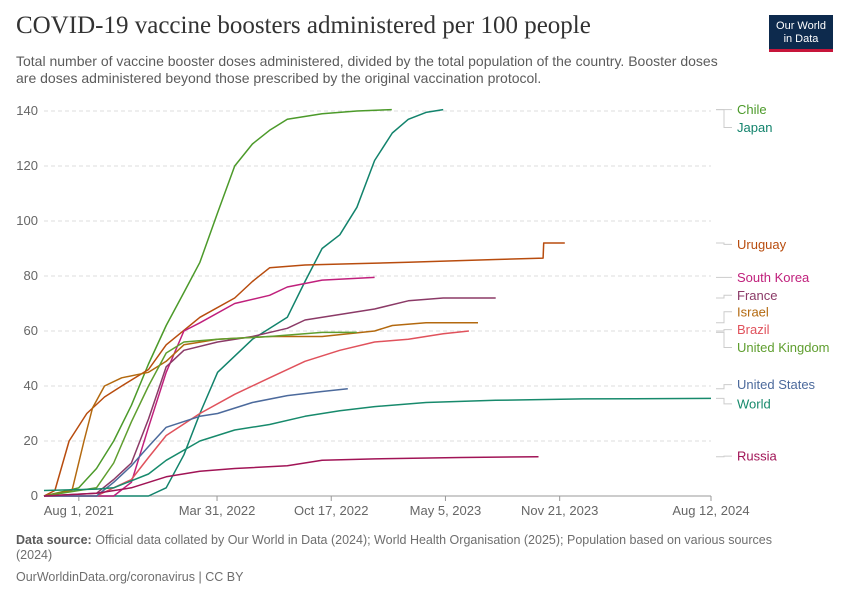 Image resolution: width=850 pixels, height=600 pixels. I want to click on y-tick-label: 120, so click(27, 165).